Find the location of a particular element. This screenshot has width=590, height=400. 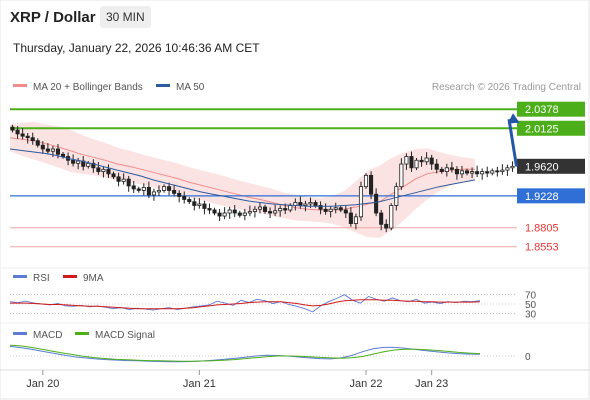

copyright: Research © 2026 Trading Central is located at coordinates (506, 87).